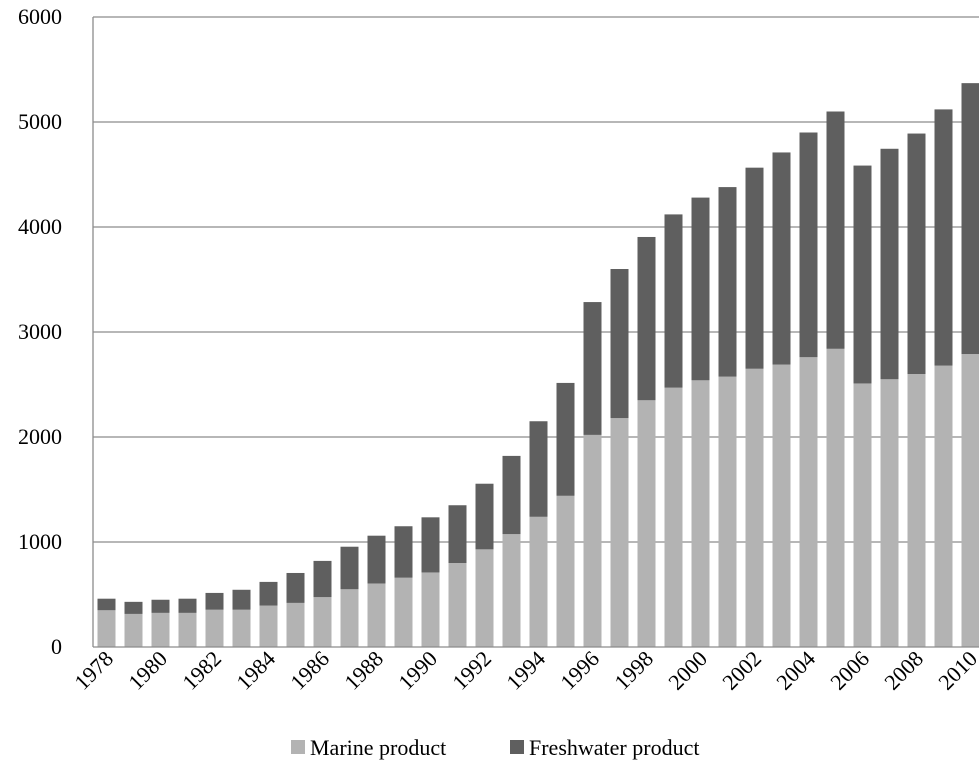  I want to click on bar-freshwater-2003, so click(781, 258).